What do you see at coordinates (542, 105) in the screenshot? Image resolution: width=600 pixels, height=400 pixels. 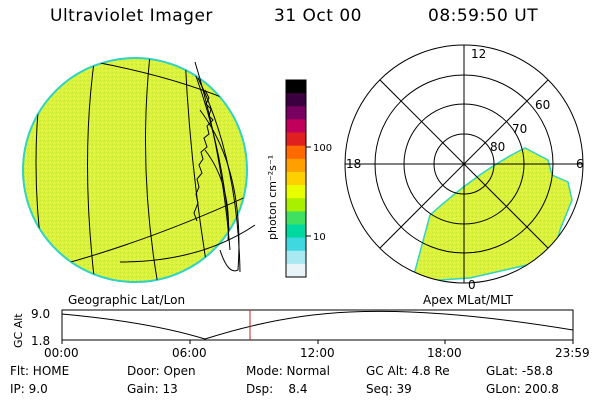 I see `lat-label-60: 60` at bounding box center [542, 105].